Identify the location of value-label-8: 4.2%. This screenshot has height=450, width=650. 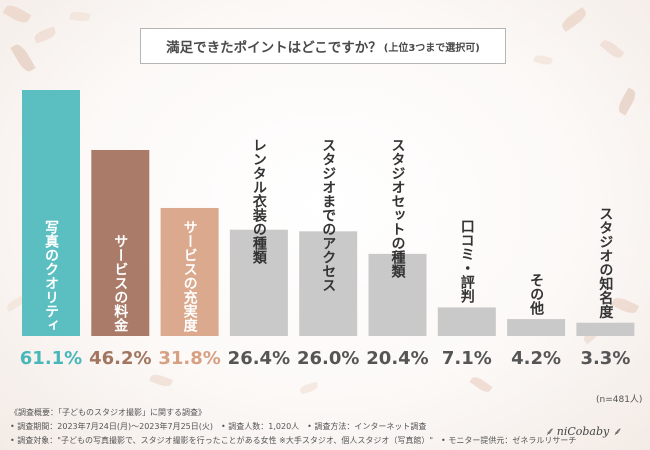
(536, 358).